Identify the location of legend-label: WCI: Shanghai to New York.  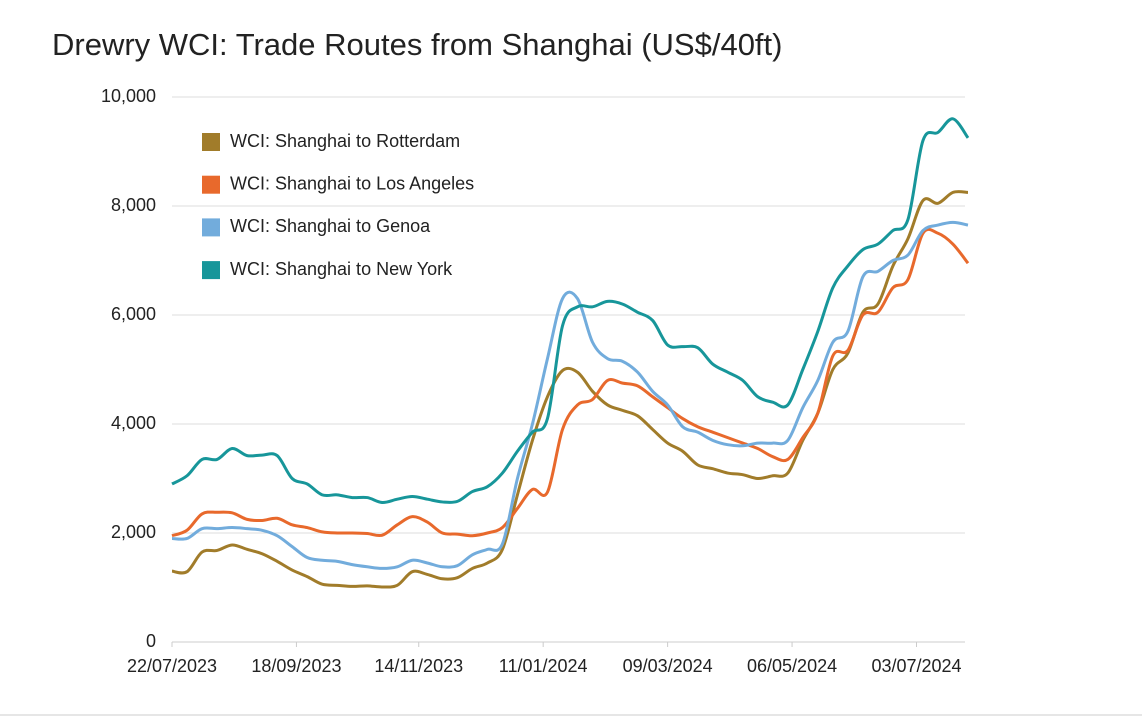
(341, 269).